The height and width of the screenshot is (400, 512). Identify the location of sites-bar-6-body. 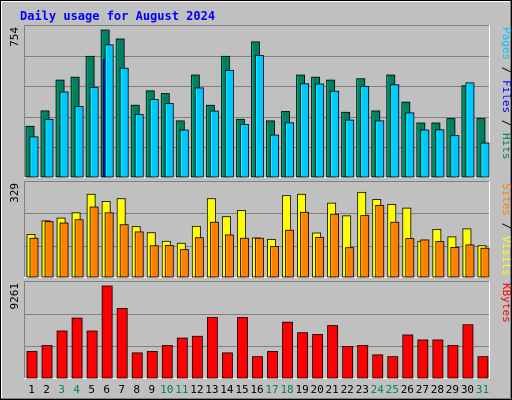
(109, 245).